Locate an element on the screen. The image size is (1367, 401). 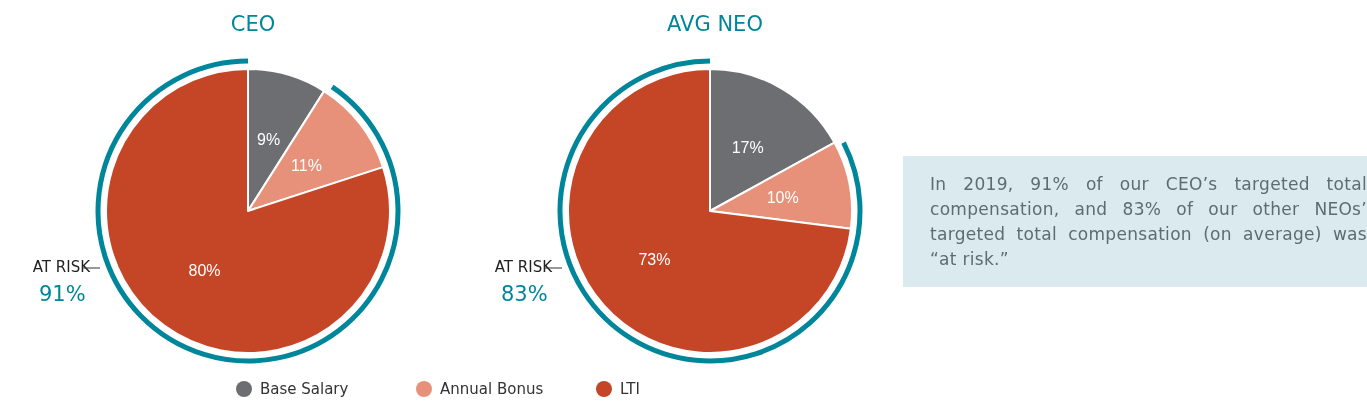
data-label: 11% is located at coordinates (306, 166).